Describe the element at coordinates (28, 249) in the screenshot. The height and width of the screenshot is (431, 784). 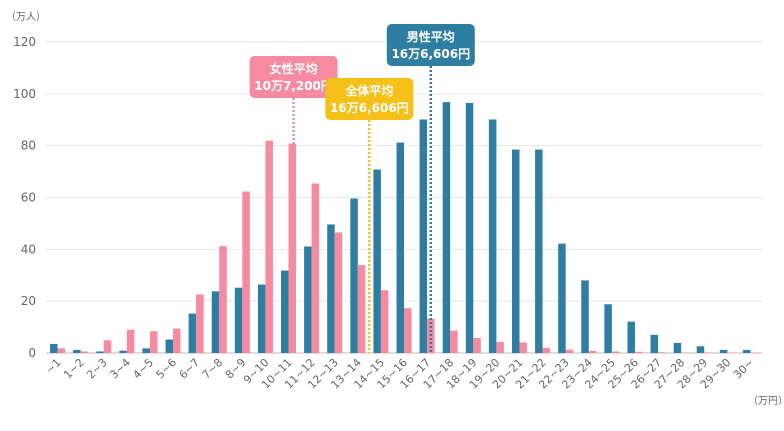
I see `y-tick-label: 40` at that location.